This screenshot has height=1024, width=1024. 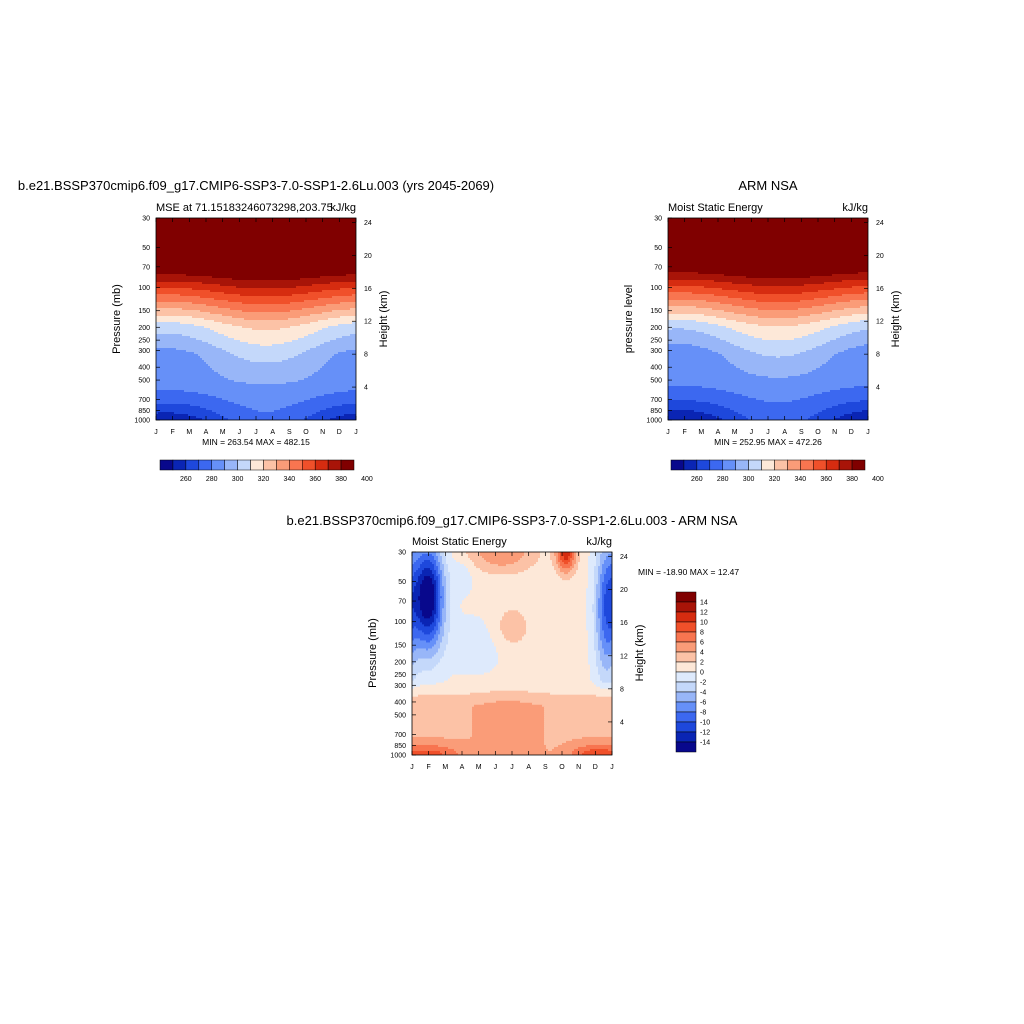 I want to click on x-tick-label: J, so click(x=612, y=767).